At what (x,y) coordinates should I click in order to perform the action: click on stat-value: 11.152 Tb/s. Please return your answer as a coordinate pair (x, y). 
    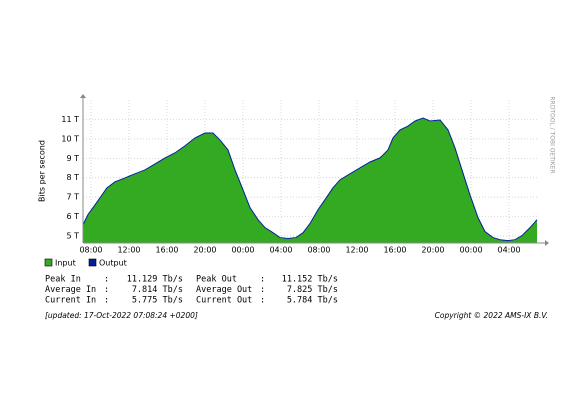
    Looking at the image, I should click on (310, 280).